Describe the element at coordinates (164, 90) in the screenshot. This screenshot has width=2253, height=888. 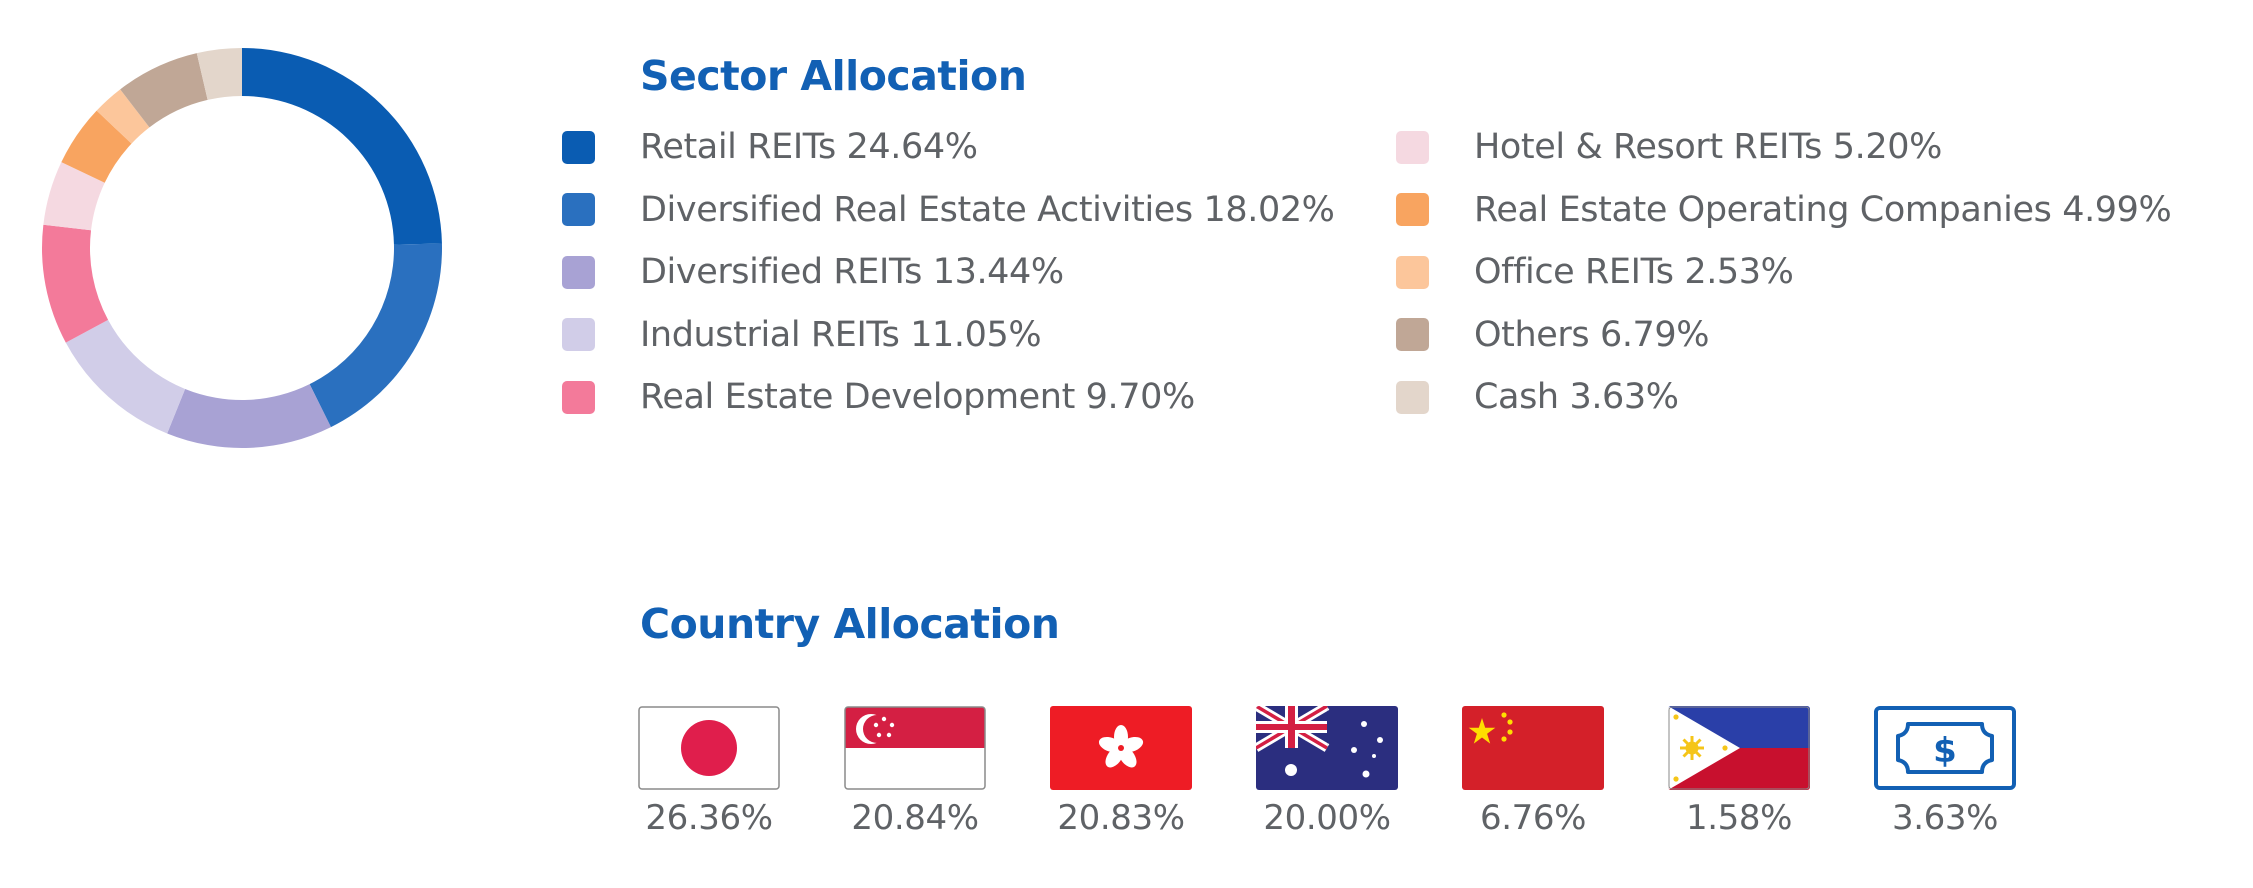
I see `donut-slice-others` at that location.